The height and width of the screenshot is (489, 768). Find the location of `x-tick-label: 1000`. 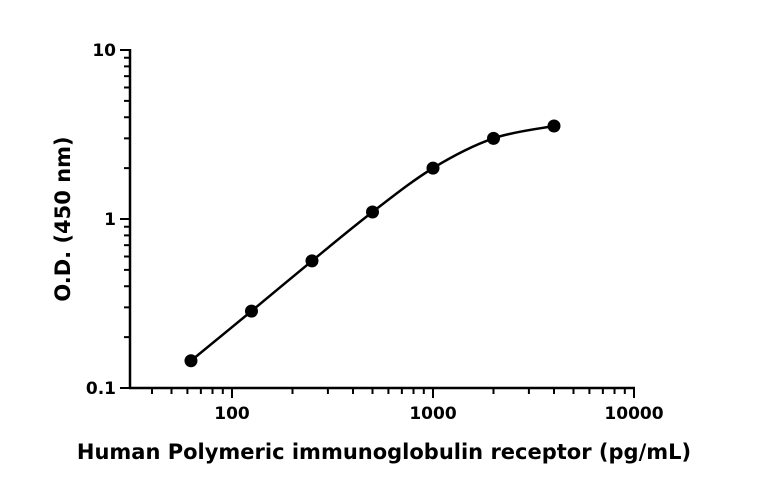

x-tick-label: 1000 is located at coordinates (432, 414).